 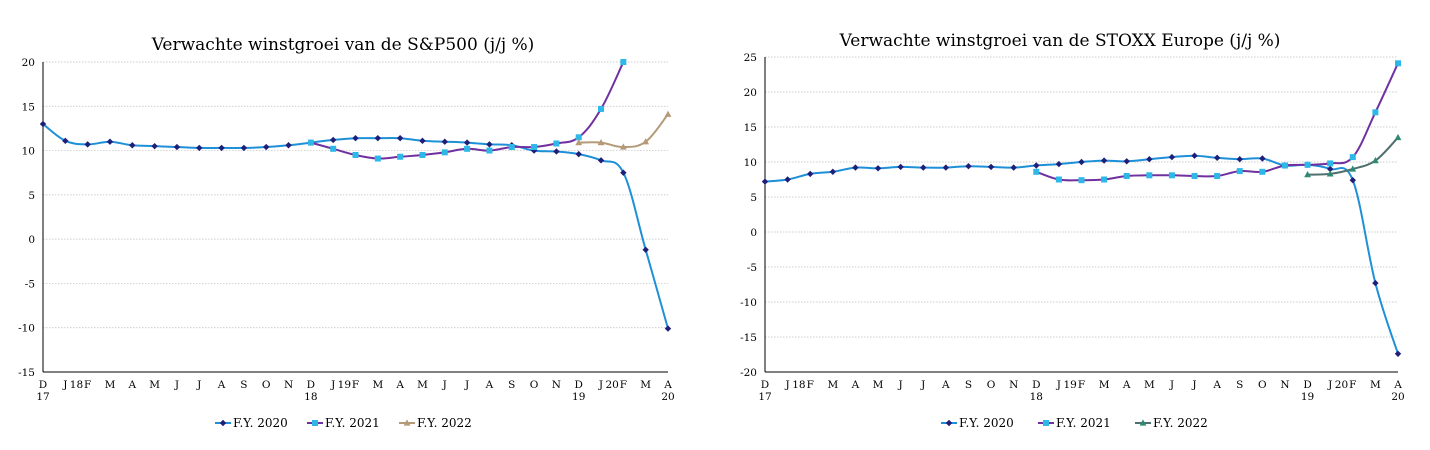 I want to click on y-tick-label: 20, so click(x=28, y=63).